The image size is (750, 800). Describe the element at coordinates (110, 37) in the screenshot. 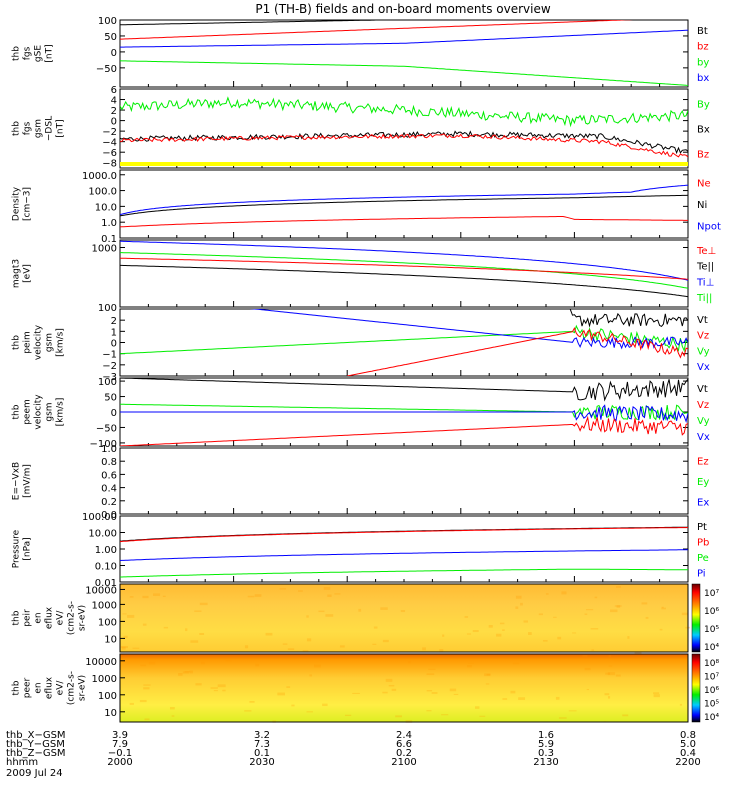

I see `ytick-label: 50` at that location.